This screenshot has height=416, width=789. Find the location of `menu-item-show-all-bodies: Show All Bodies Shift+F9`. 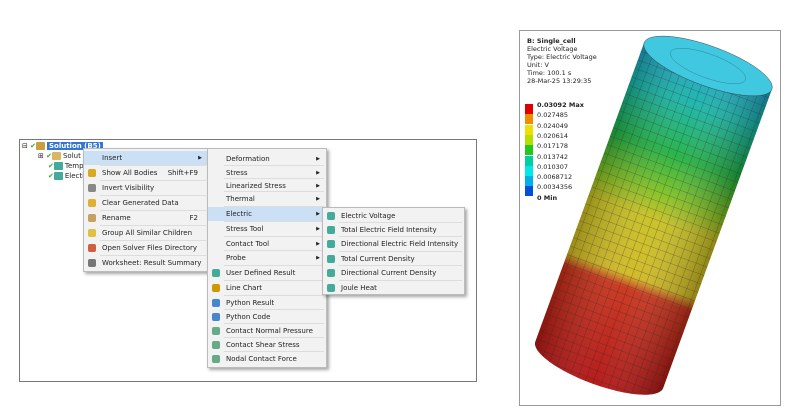

menu-item-show-all-bodies: Show All Bodies Shift+F9 is located at coordinates (146, 173).